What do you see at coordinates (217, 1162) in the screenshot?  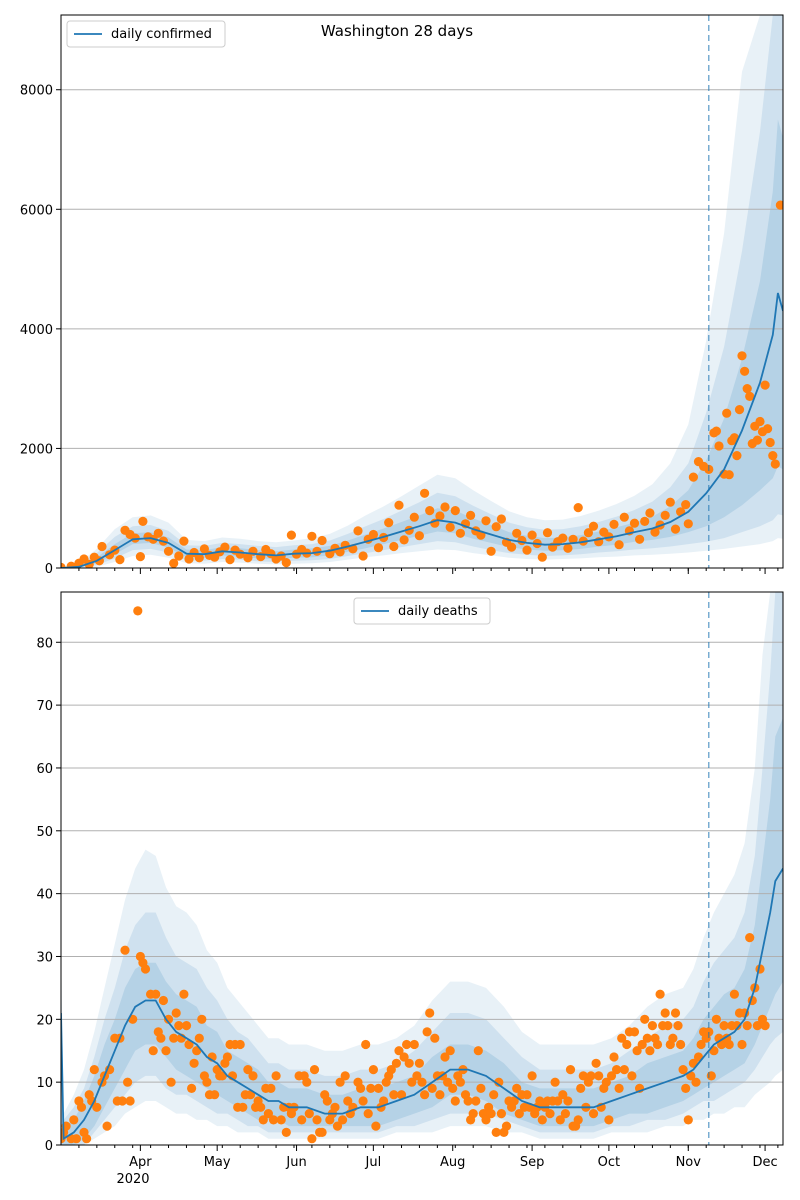 I see `x-tick-label: May` at bounding box center [217, 1162].